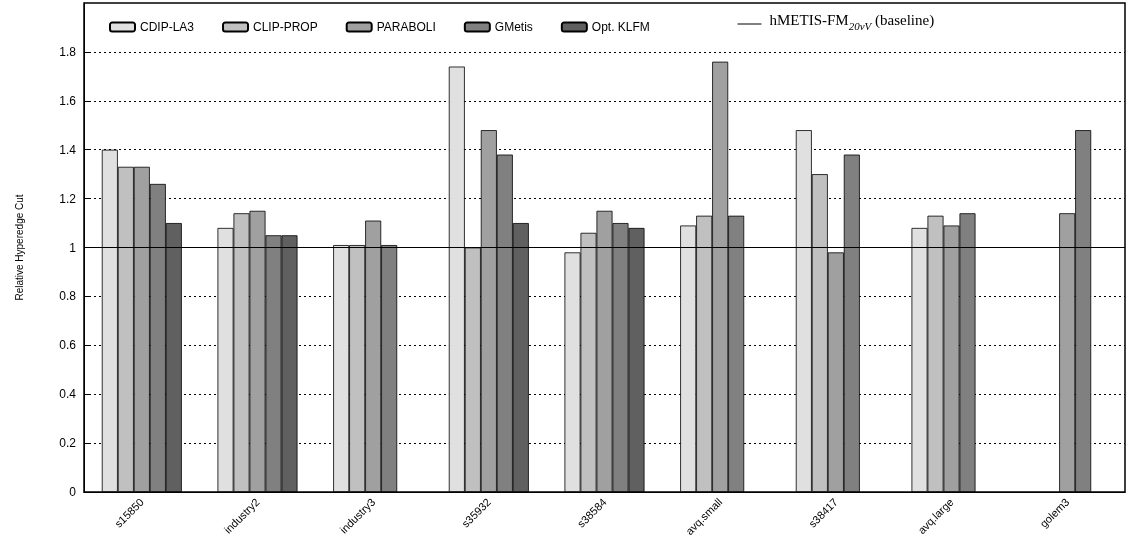 The image size is (1133, 548). What do you see at coordinates (73, 492) in the screenshot?
I see `y-tick-label: 0` at bounding box center [73, 492].